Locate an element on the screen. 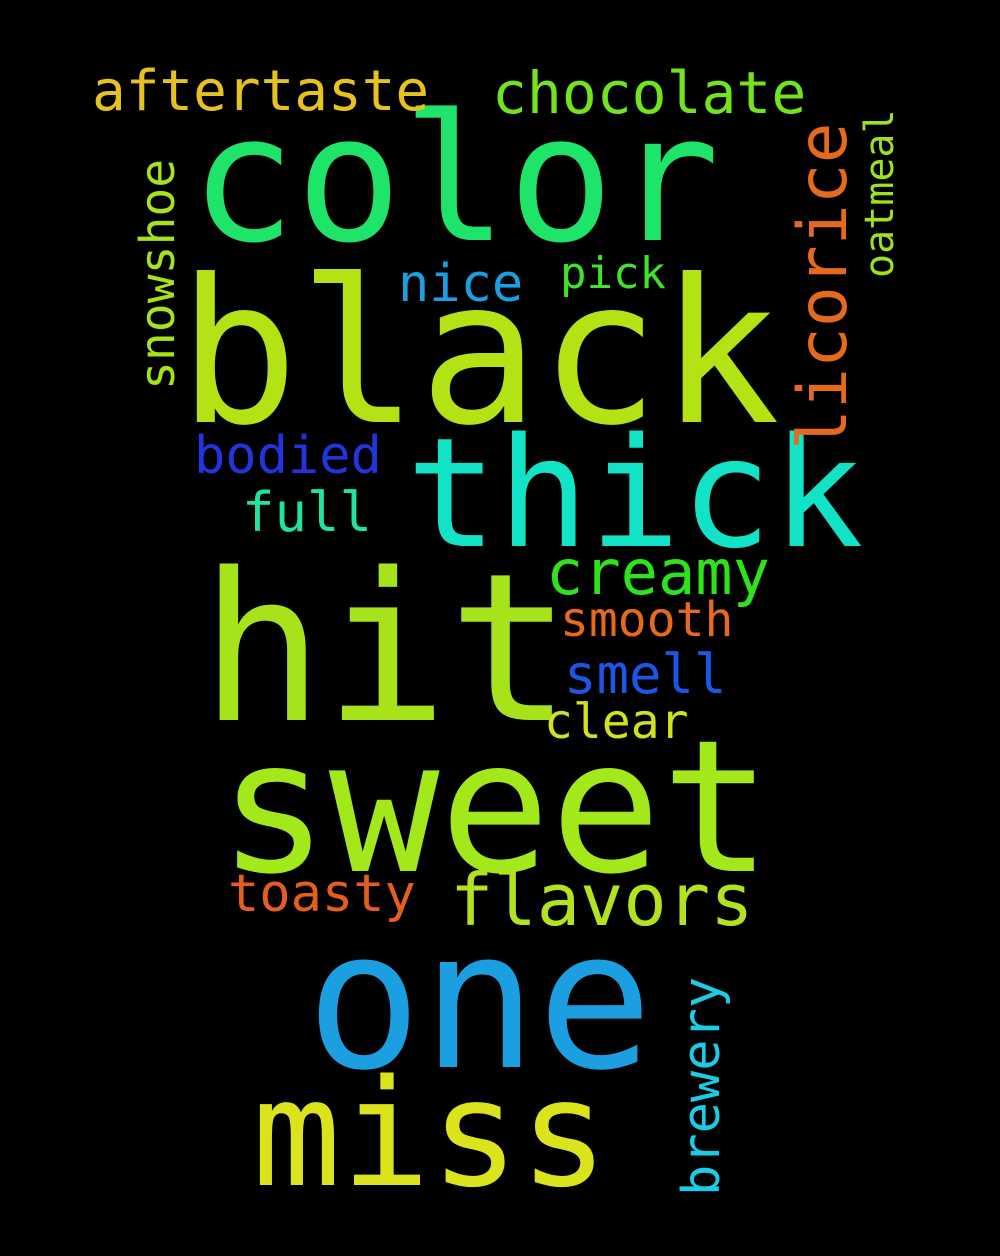 The width and height of the screenshot is (1000, 1256). word-aftertaste: aftertaste is located at coordinates (261, 91).